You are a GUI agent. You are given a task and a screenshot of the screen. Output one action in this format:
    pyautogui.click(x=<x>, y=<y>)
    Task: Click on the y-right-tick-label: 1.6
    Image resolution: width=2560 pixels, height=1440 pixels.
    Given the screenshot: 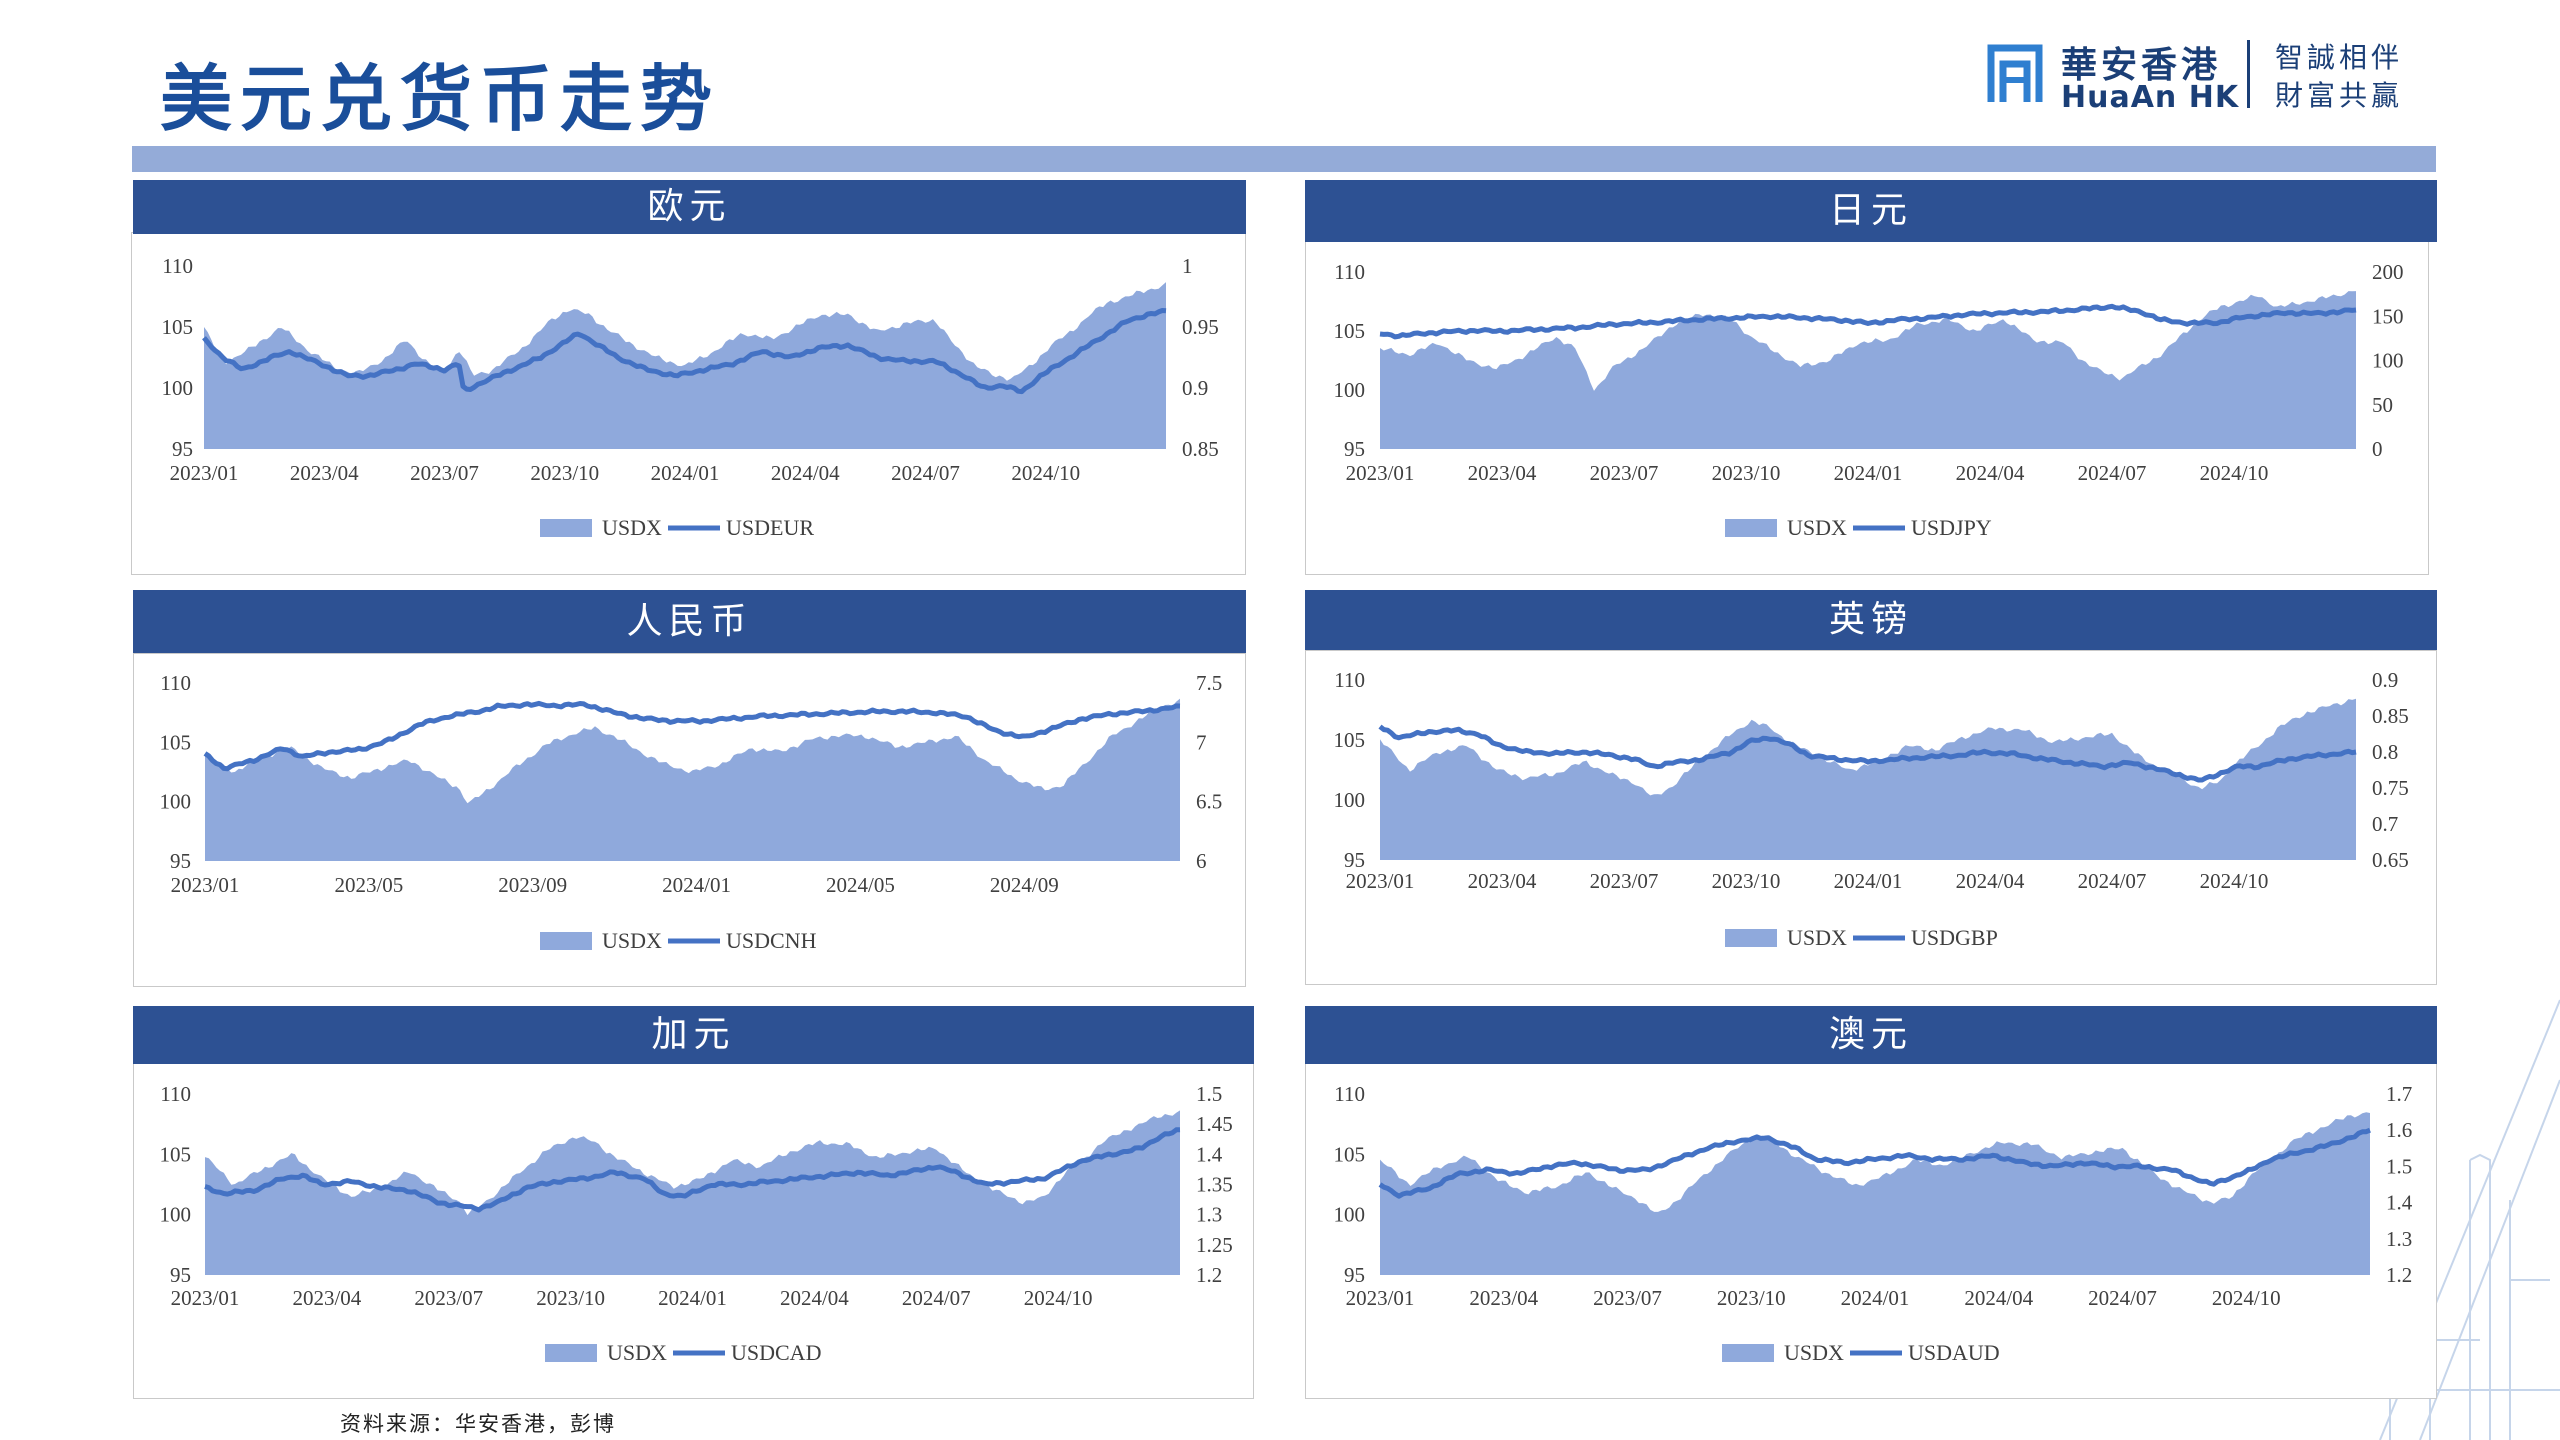 What is the action you would take?
    pyautogui.click(x=2399, y=1130)
    